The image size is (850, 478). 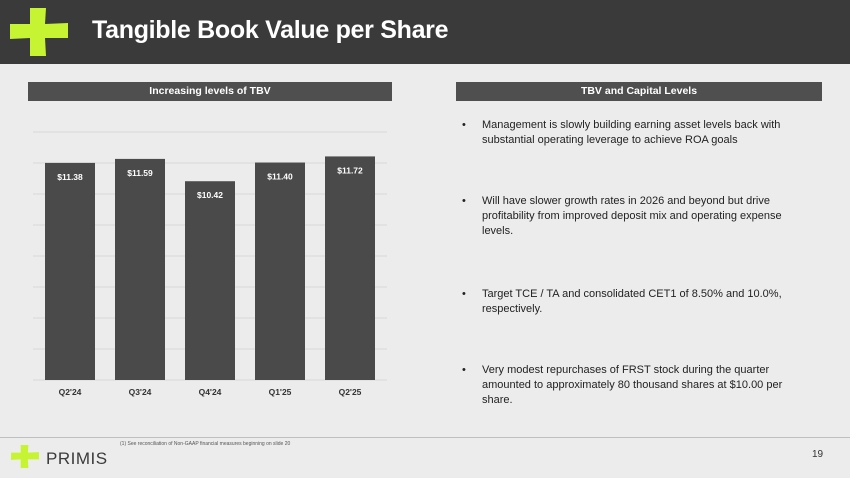 I want to click on header-bar: Tangible Book Value per Share, so click(x=425, y=32).